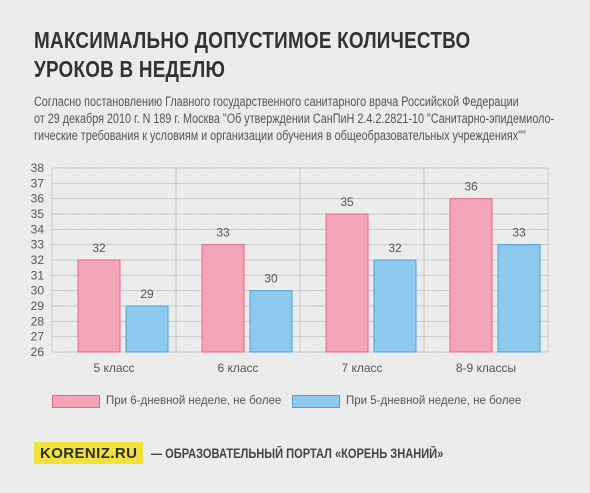 Image resolution: width=590 pixels, height=493 pixels. I want to click on footer-text: — ОБРАЗОВАТЕЛЬНЫЙ ПОРТАЛ «КОРЕНЬ ЗНАНИЙ», so click(297, 453).